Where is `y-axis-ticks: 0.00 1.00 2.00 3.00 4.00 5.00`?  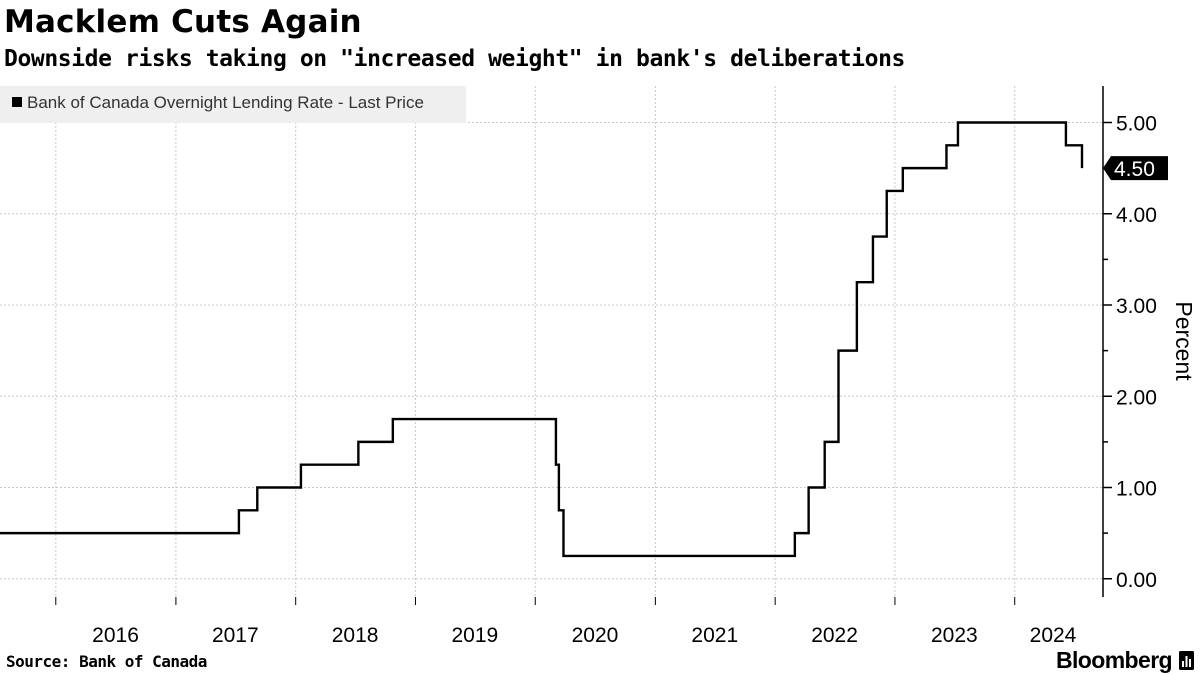
y-axis-ticks: 0.00 1.00 2.00 3.00 4.00 5.00 is located at coordinates (1130, 352).